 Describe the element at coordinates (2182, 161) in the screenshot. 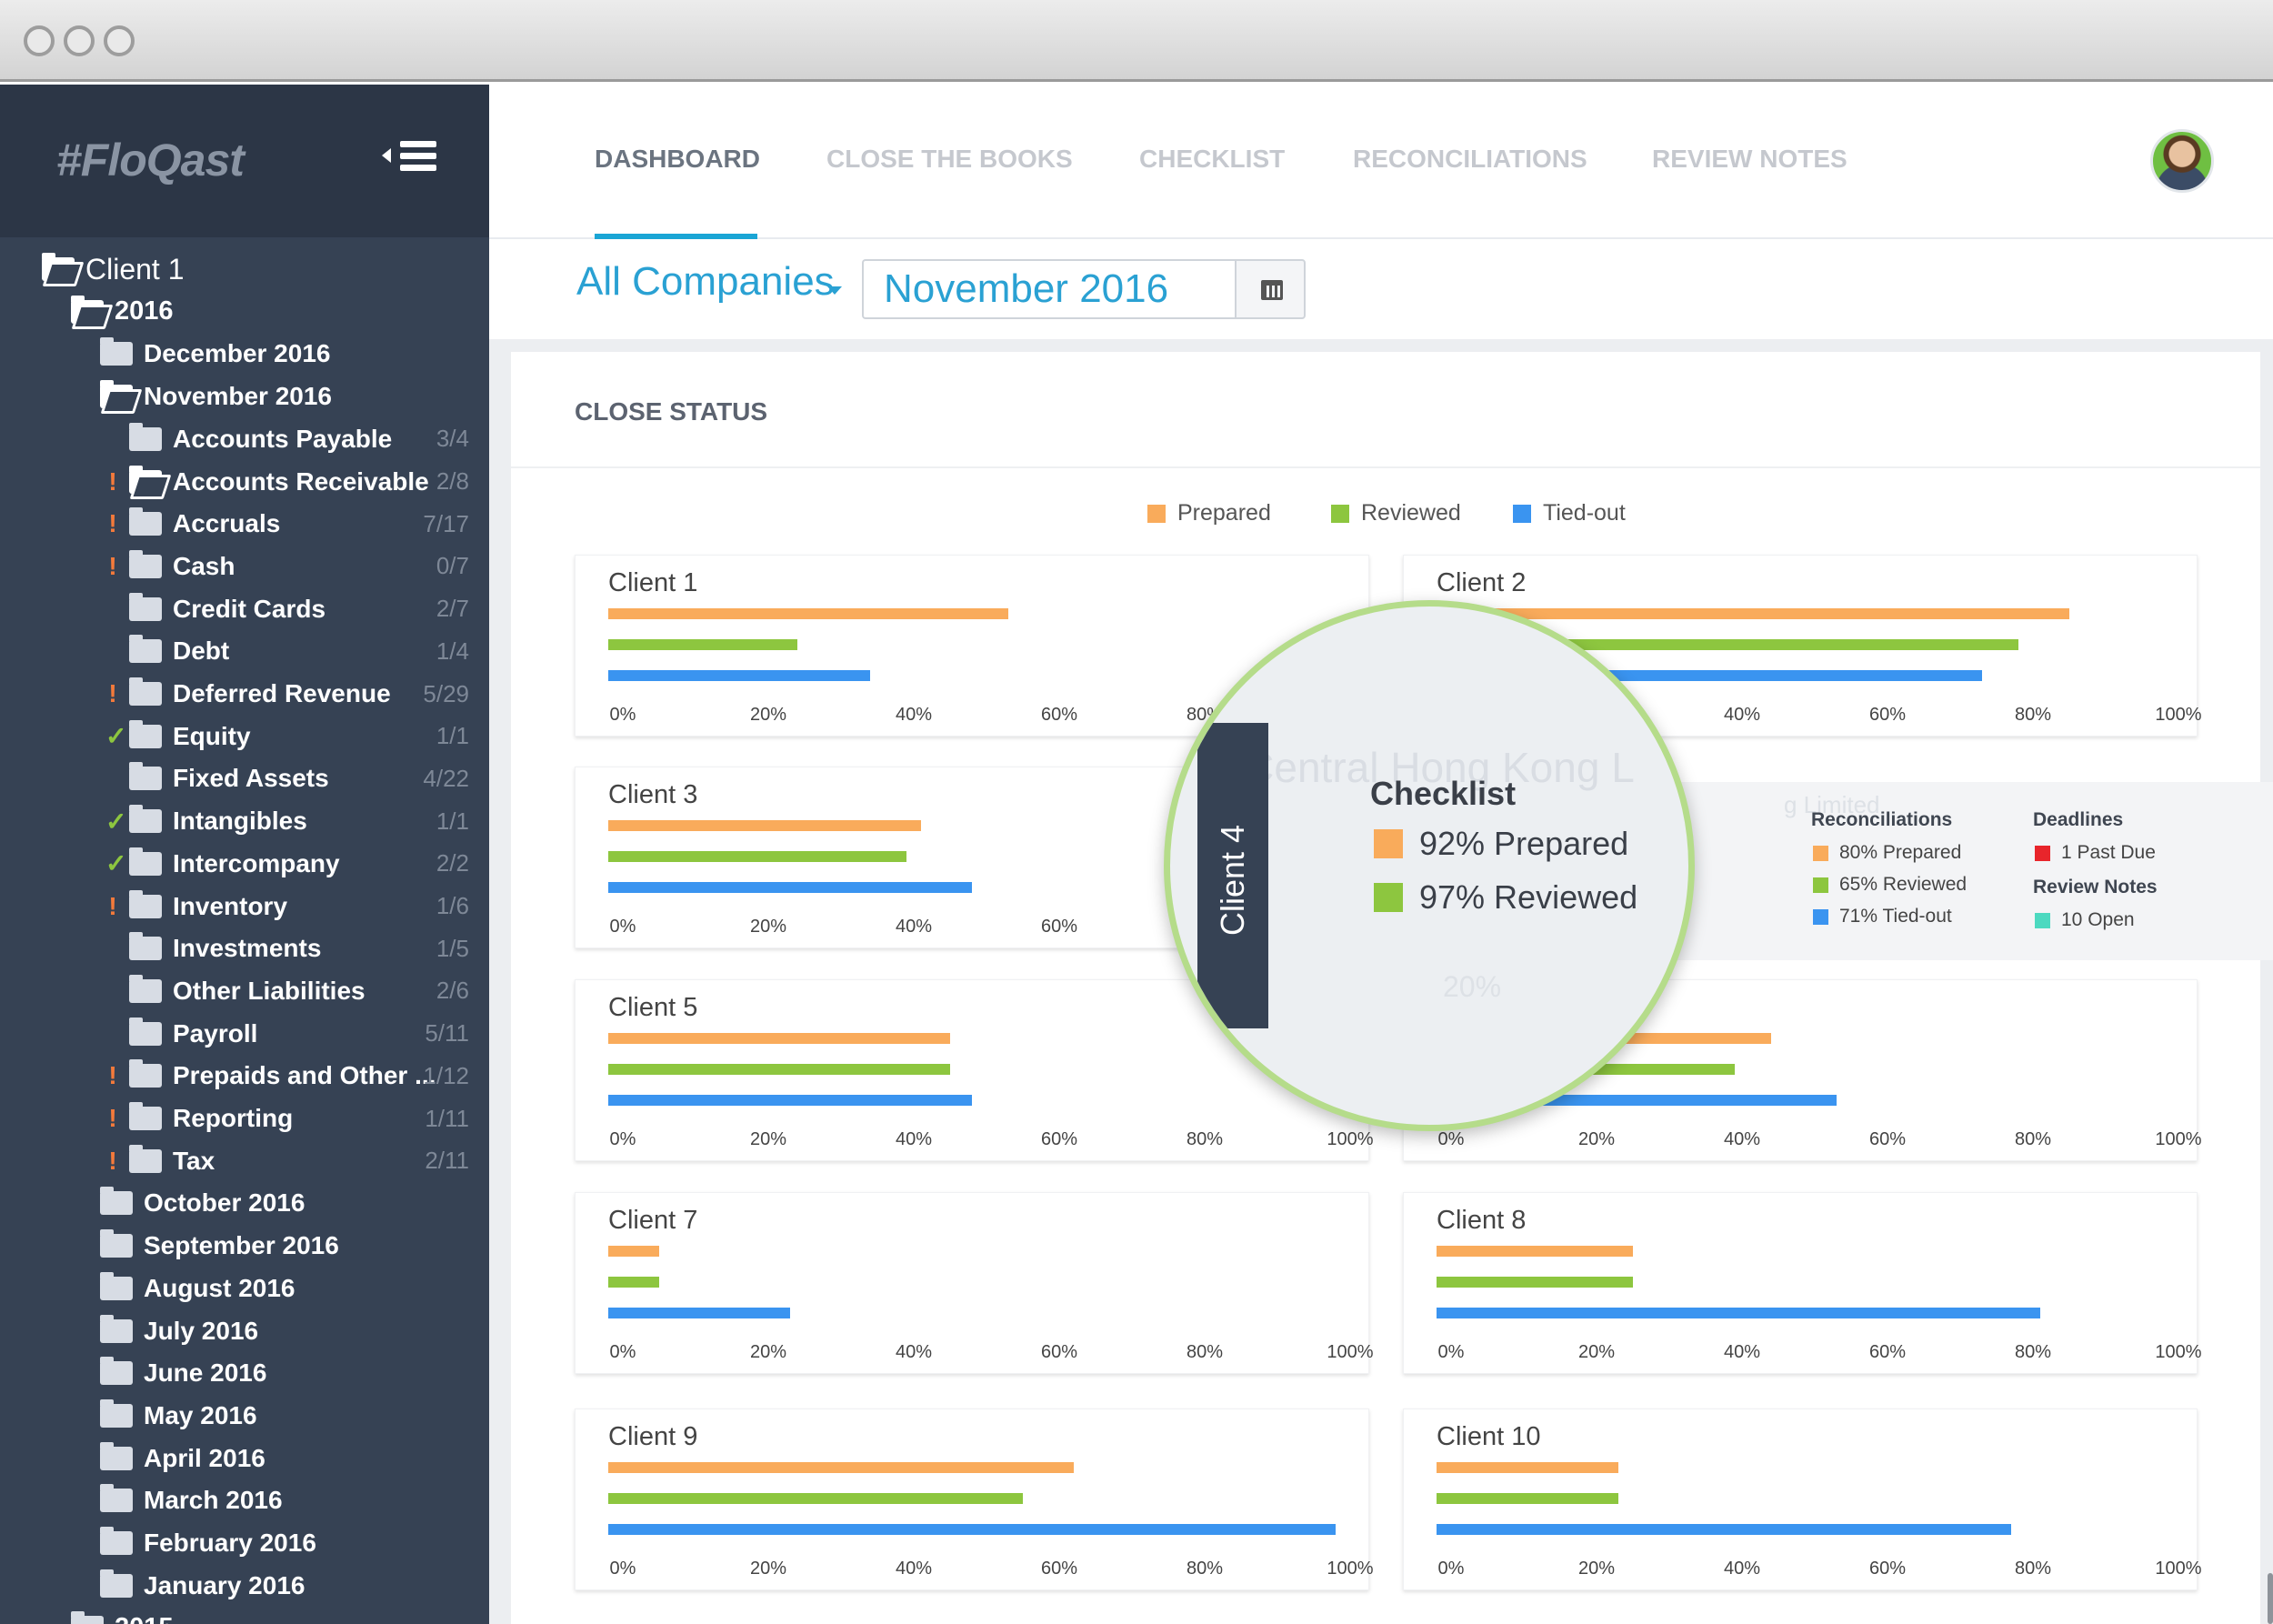

I see `user-avatar` at that location.